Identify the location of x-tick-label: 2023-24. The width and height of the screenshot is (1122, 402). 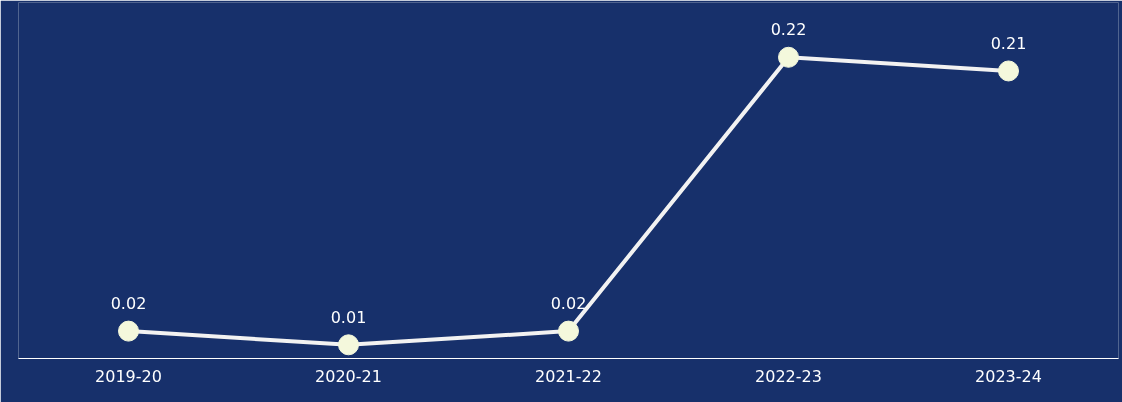
(1008, 376).